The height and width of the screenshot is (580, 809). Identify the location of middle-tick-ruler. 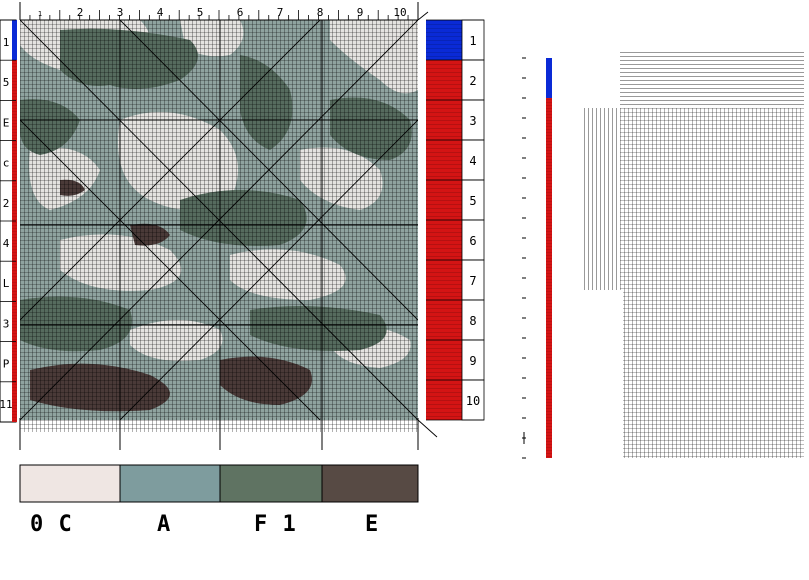
(524, 258).